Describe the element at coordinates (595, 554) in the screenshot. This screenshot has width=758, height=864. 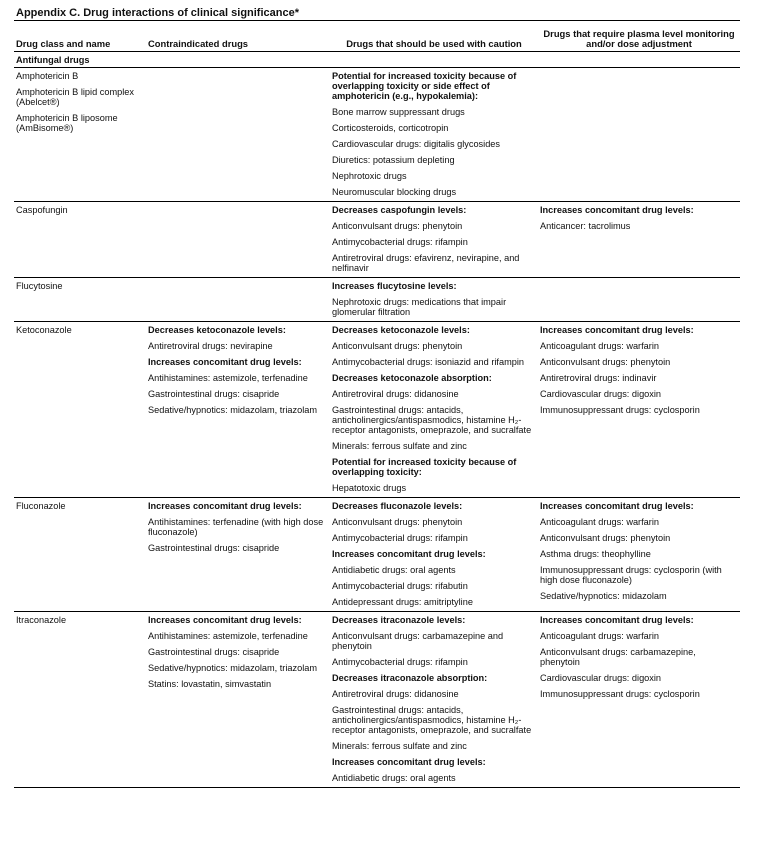
I see `list-item: Asthma drugs: theophylline` at that location.